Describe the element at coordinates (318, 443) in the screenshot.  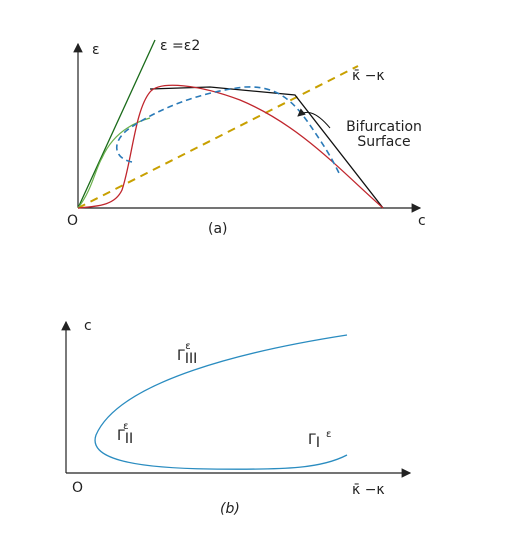
I see `curve-sub: I` at that location.